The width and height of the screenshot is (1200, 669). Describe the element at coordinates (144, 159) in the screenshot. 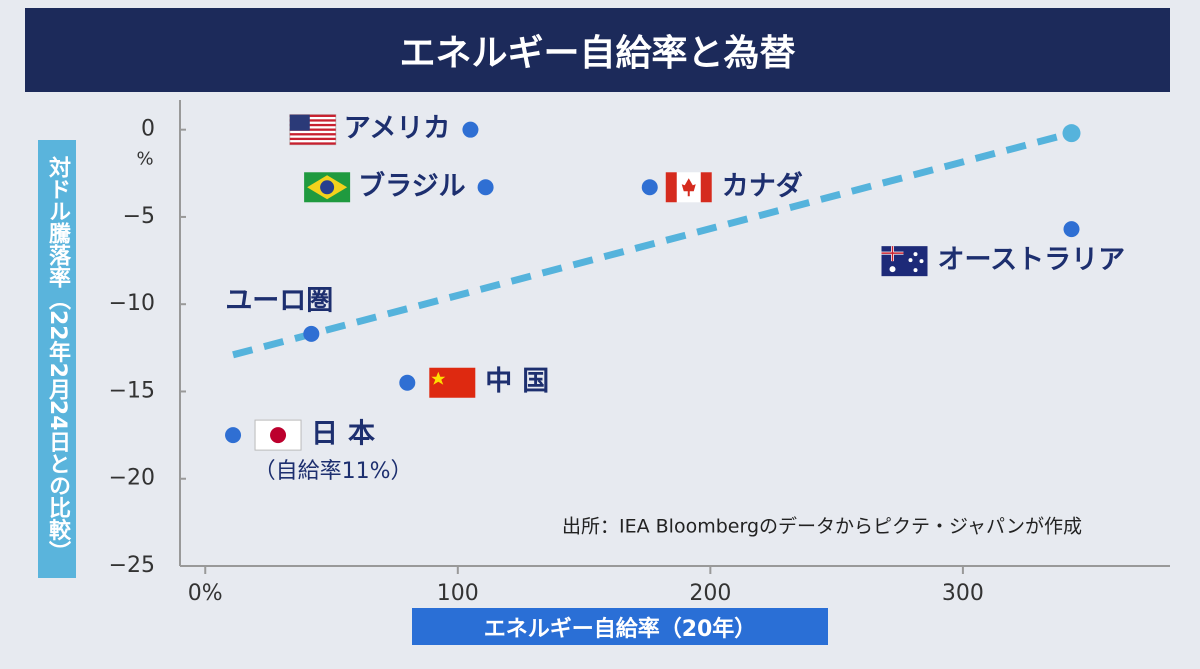

I see `y-unit: %` at that location.